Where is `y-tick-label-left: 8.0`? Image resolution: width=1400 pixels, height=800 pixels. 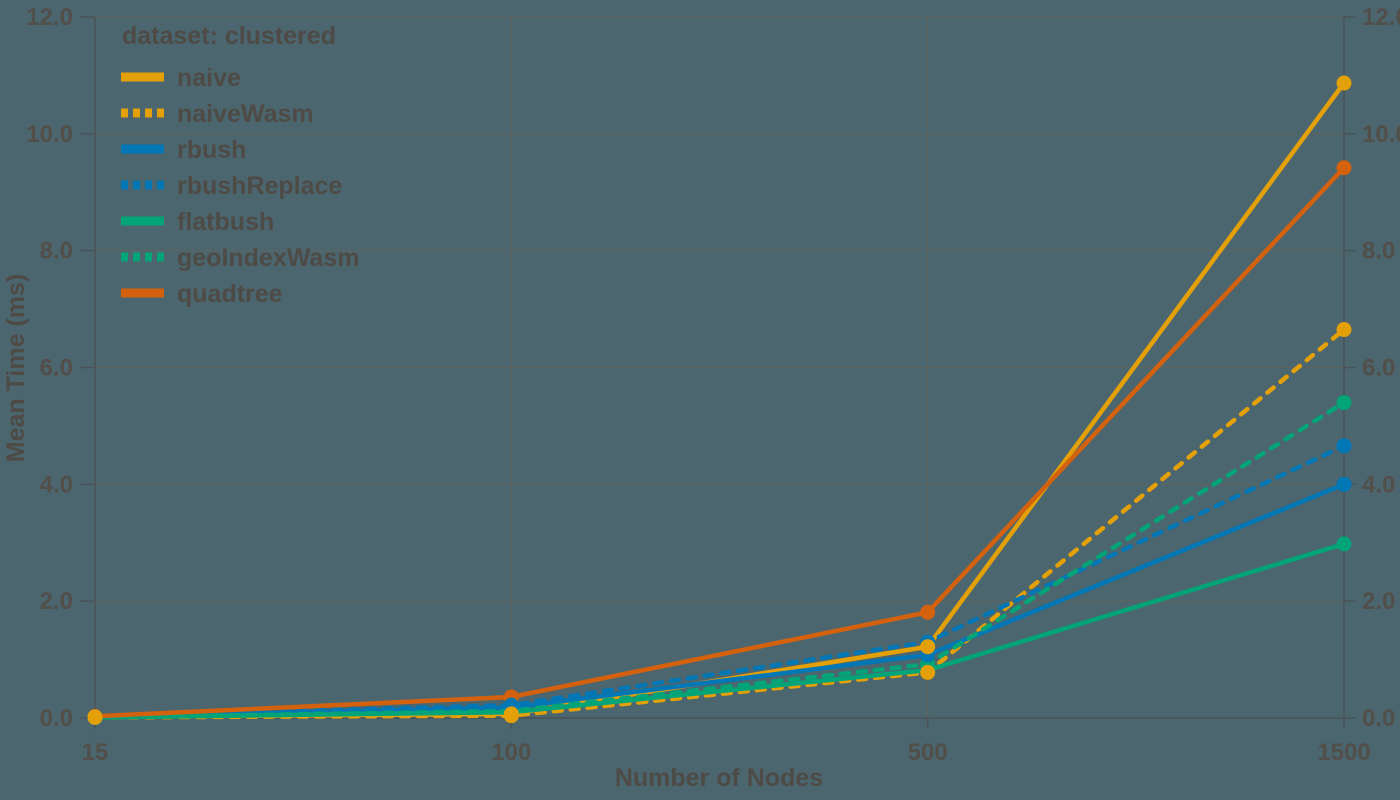 y-tick-label-left: 8.0 is located at coordinates (56, 251).